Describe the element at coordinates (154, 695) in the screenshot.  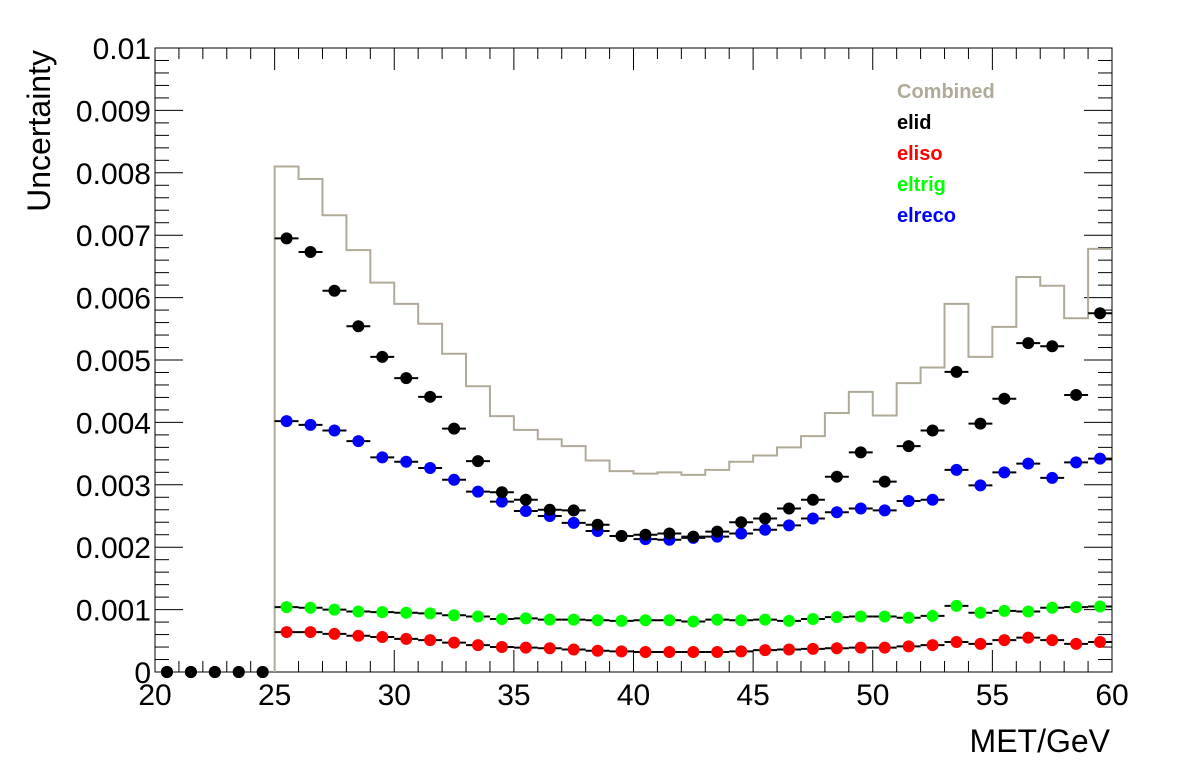
I see `x-tick-label: 20` at that location.